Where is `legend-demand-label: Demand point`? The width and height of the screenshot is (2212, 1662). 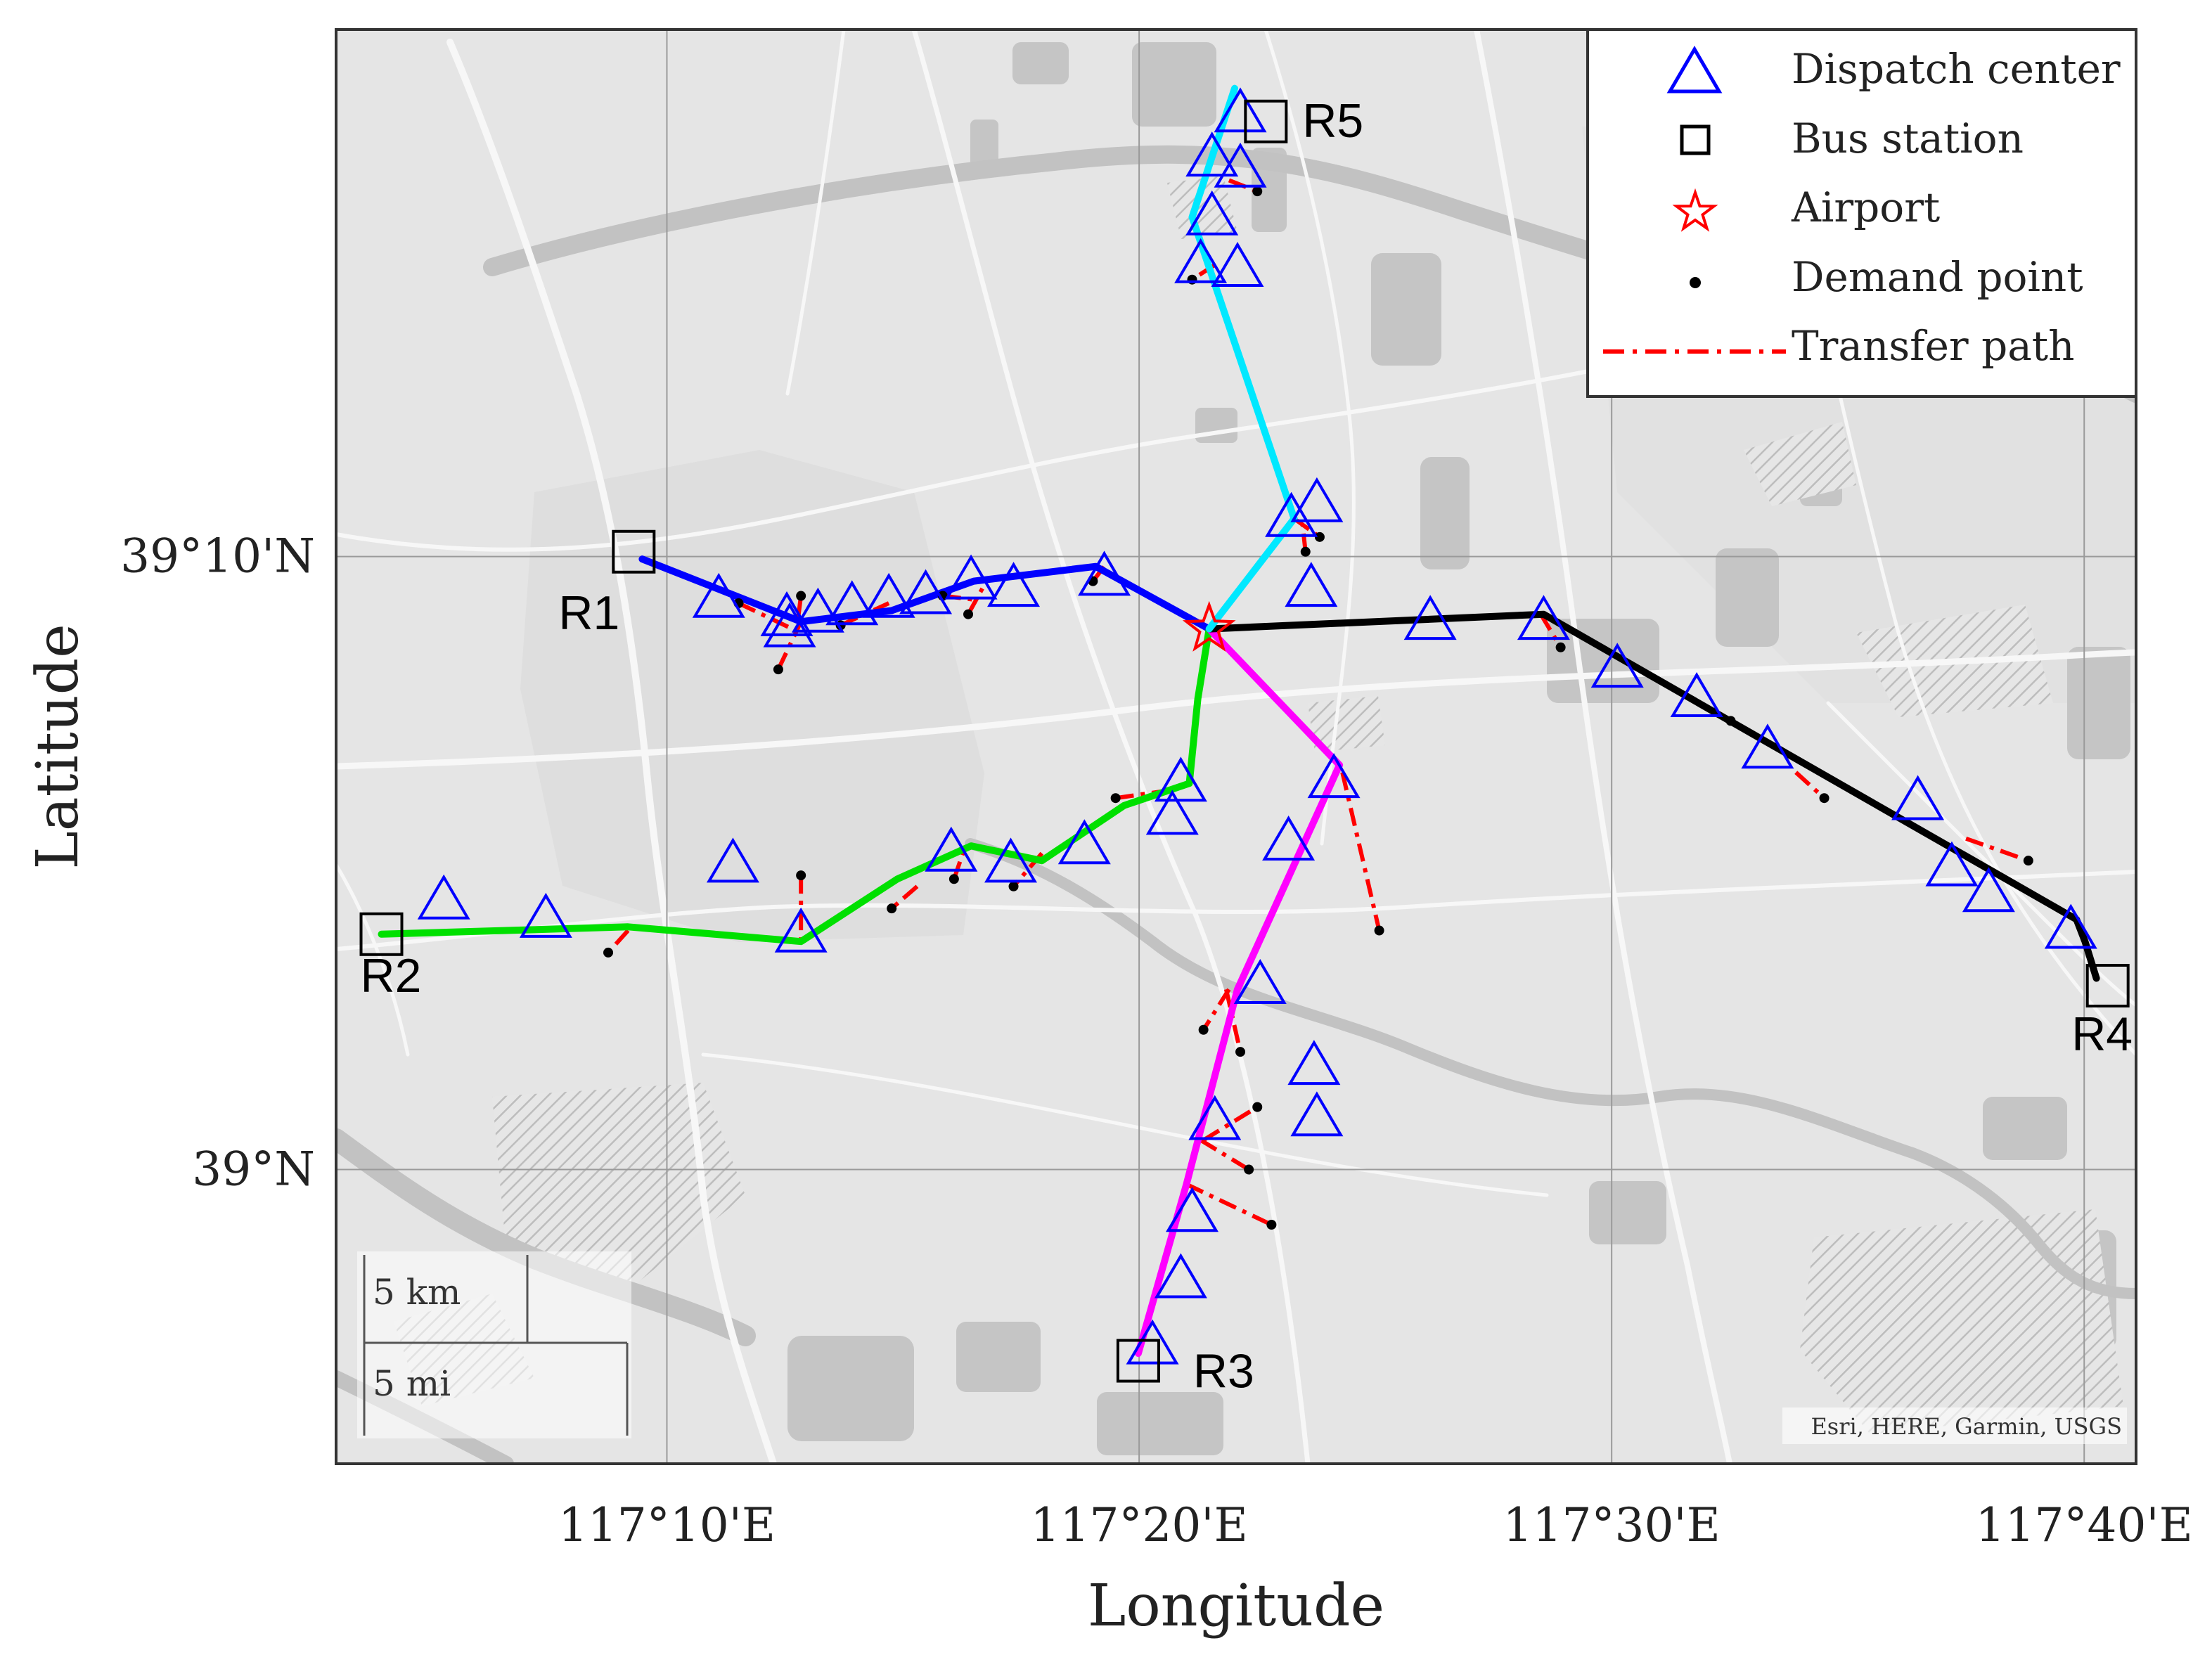 legend-demand-label: Demand point is located at coordinates (1937, 277).